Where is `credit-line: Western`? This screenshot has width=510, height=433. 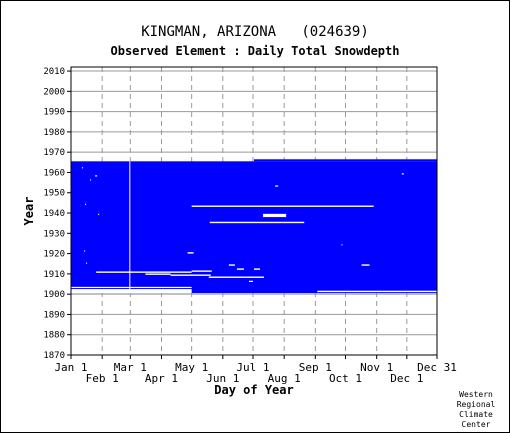 credit-line: Western is located at coordinates (476, 394).